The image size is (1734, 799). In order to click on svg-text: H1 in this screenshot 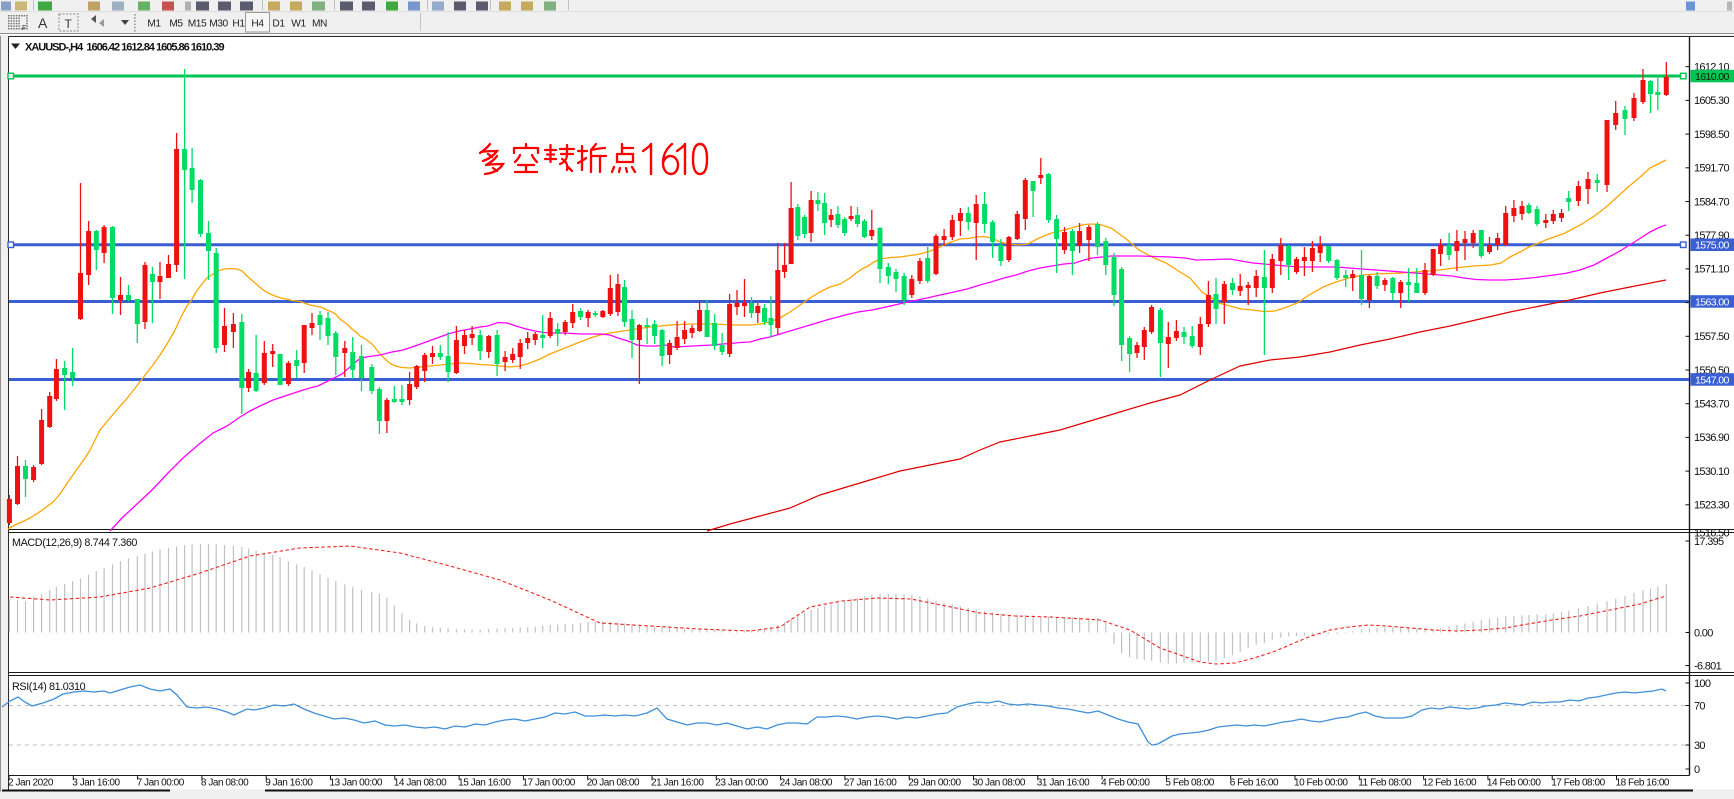, I will do `click(238, 24)`.